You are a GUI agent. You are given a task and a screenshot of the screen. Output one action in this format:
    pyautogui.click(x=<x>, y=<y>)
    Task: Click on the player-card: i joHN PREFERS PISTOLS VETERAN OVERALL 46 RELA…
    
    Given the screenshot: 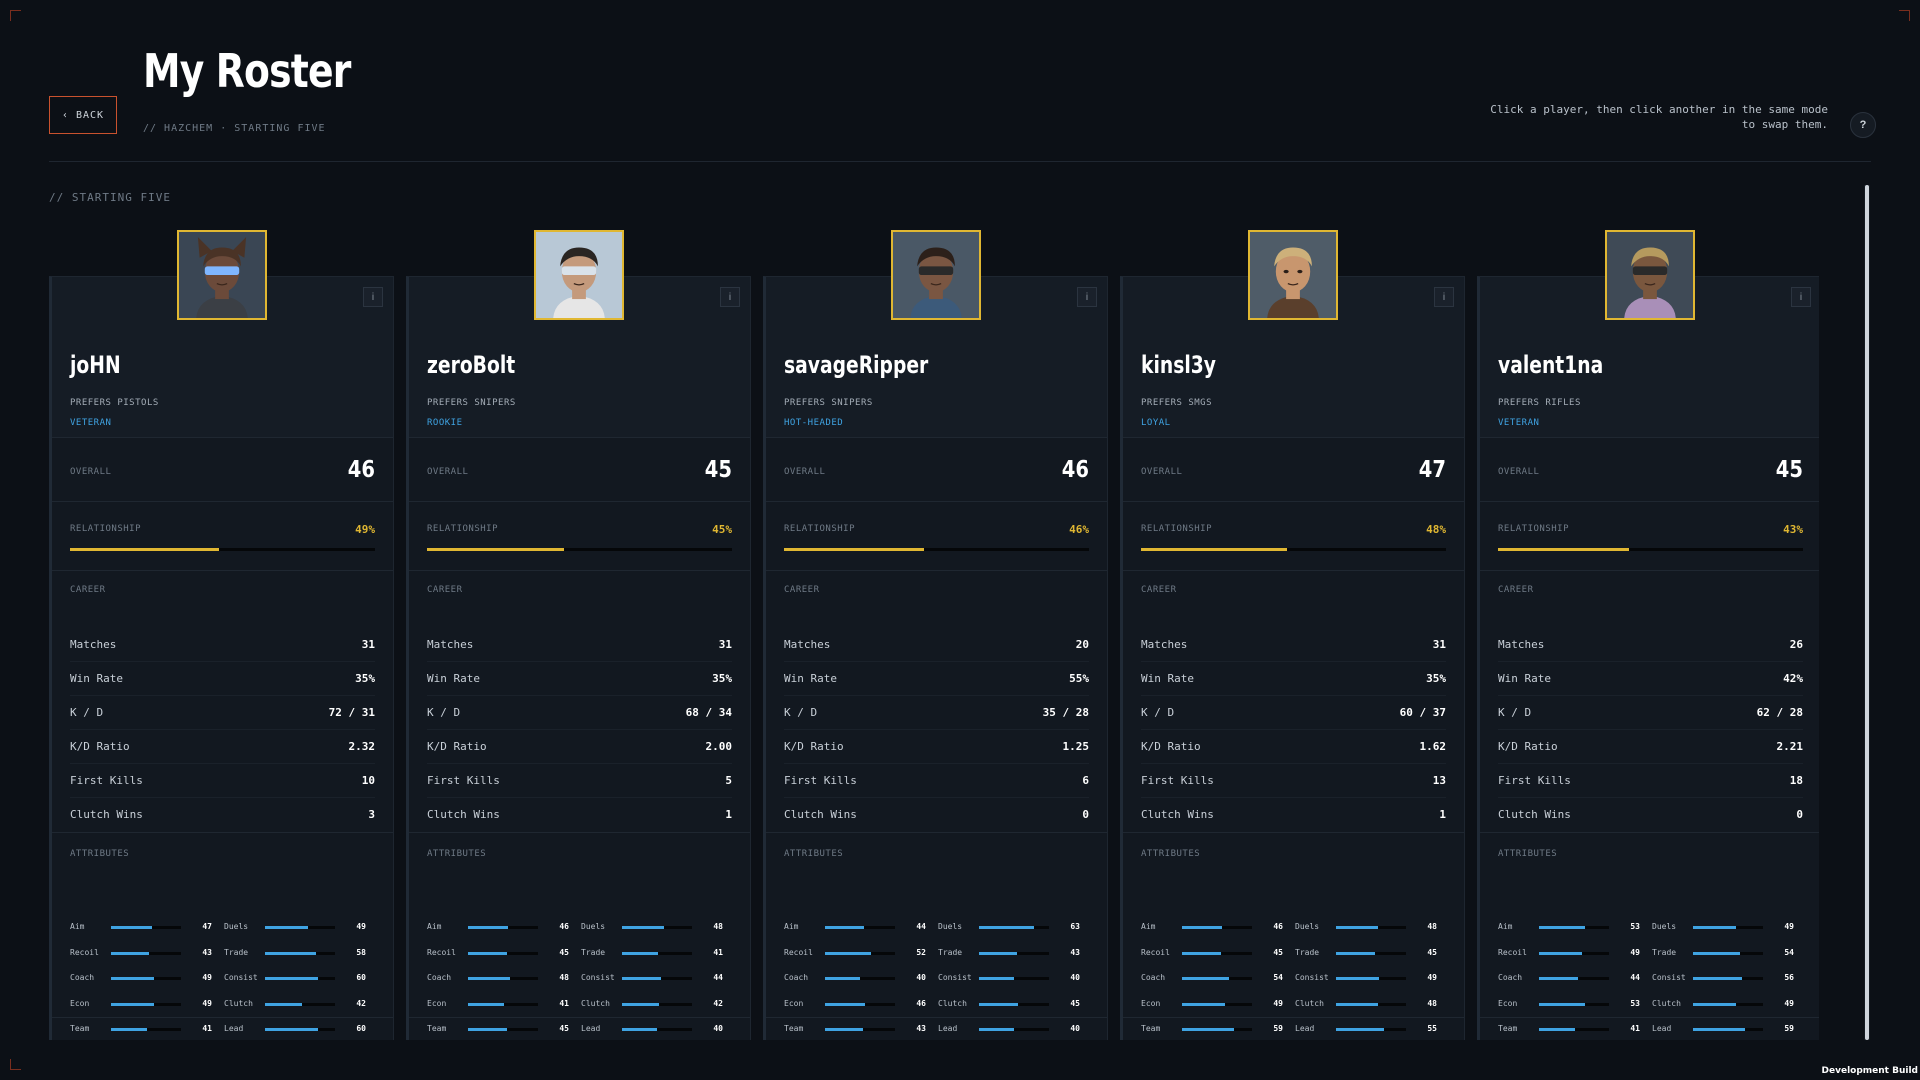 What is the action you would take?
    pyautogui.click(x=221, y=635)
    